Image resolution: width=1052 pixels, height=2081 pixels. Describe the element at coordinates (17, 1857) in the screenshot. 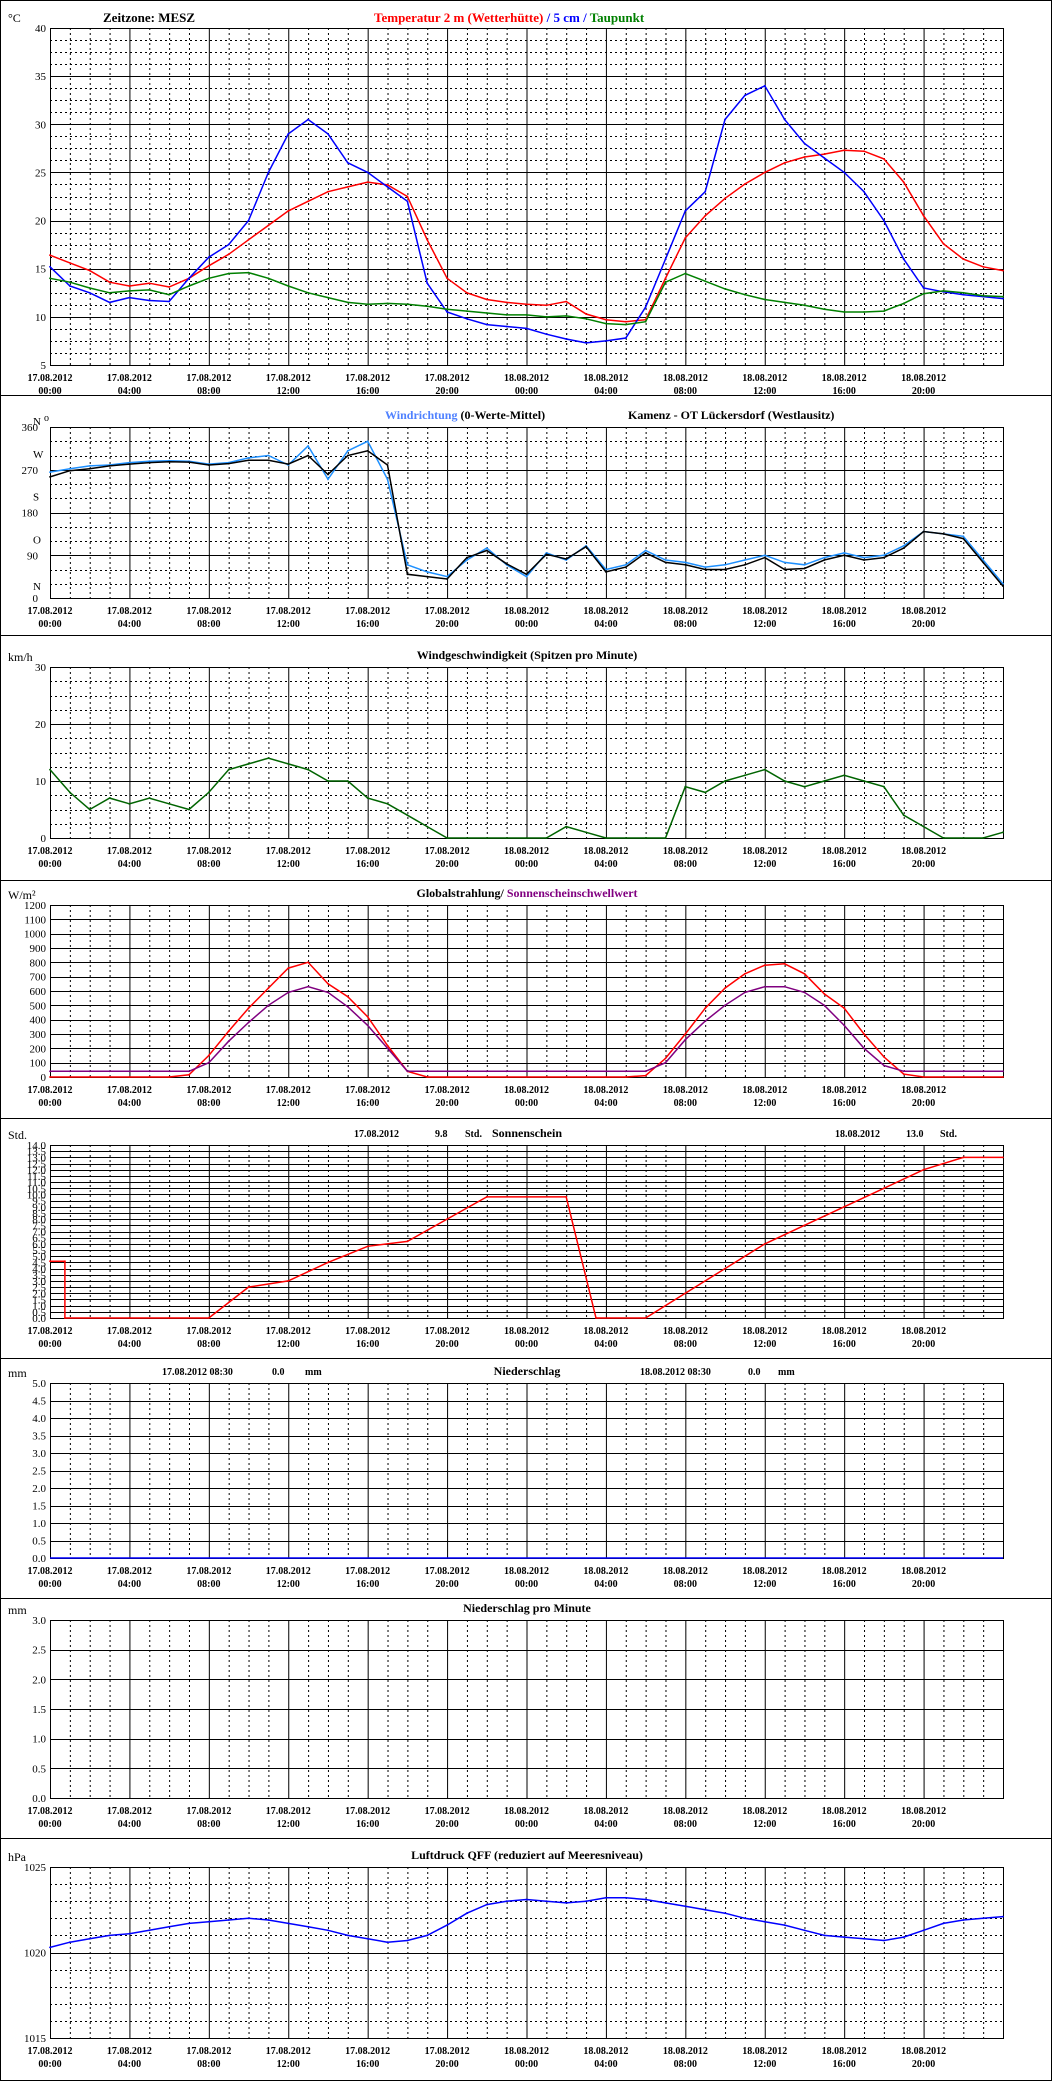

I see `unit-label: hPa` at that location.